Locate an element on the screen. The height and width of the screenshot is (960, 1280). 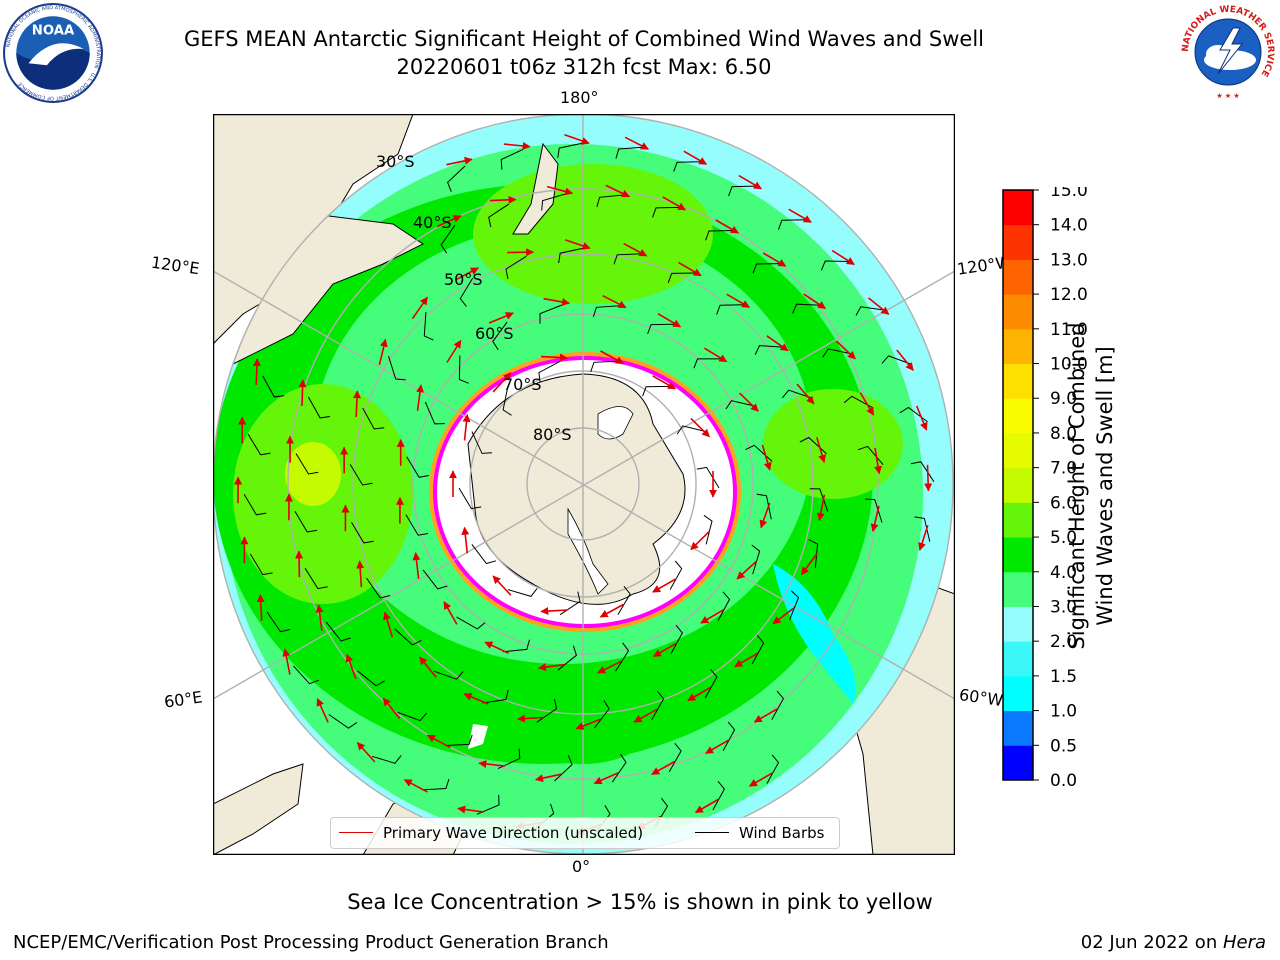
colorbar-tick-label: 10.0 is located at coordinates (1069, 365).